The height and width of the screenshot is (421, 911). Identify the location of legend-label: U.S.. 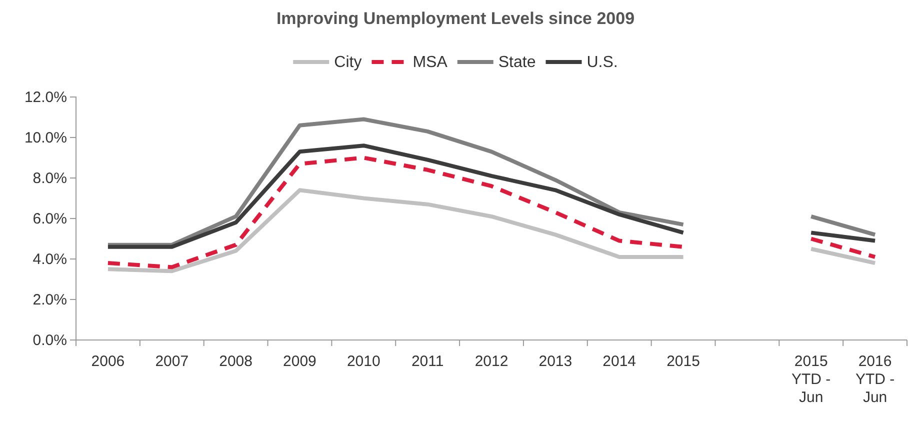
(602, 62).